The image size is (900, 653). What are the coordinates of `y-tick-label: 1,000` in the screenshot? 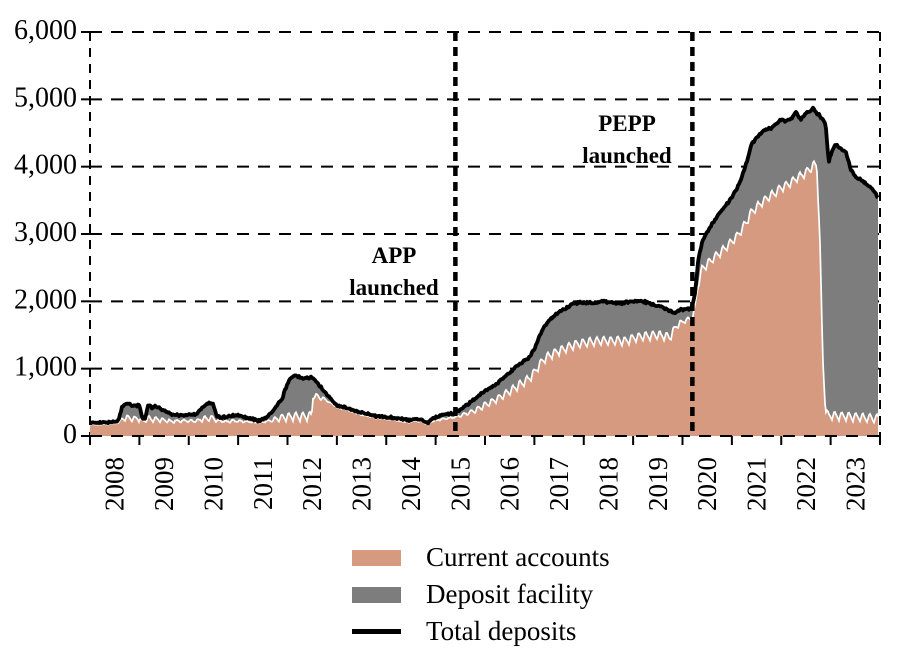 It's located at (45, 367).